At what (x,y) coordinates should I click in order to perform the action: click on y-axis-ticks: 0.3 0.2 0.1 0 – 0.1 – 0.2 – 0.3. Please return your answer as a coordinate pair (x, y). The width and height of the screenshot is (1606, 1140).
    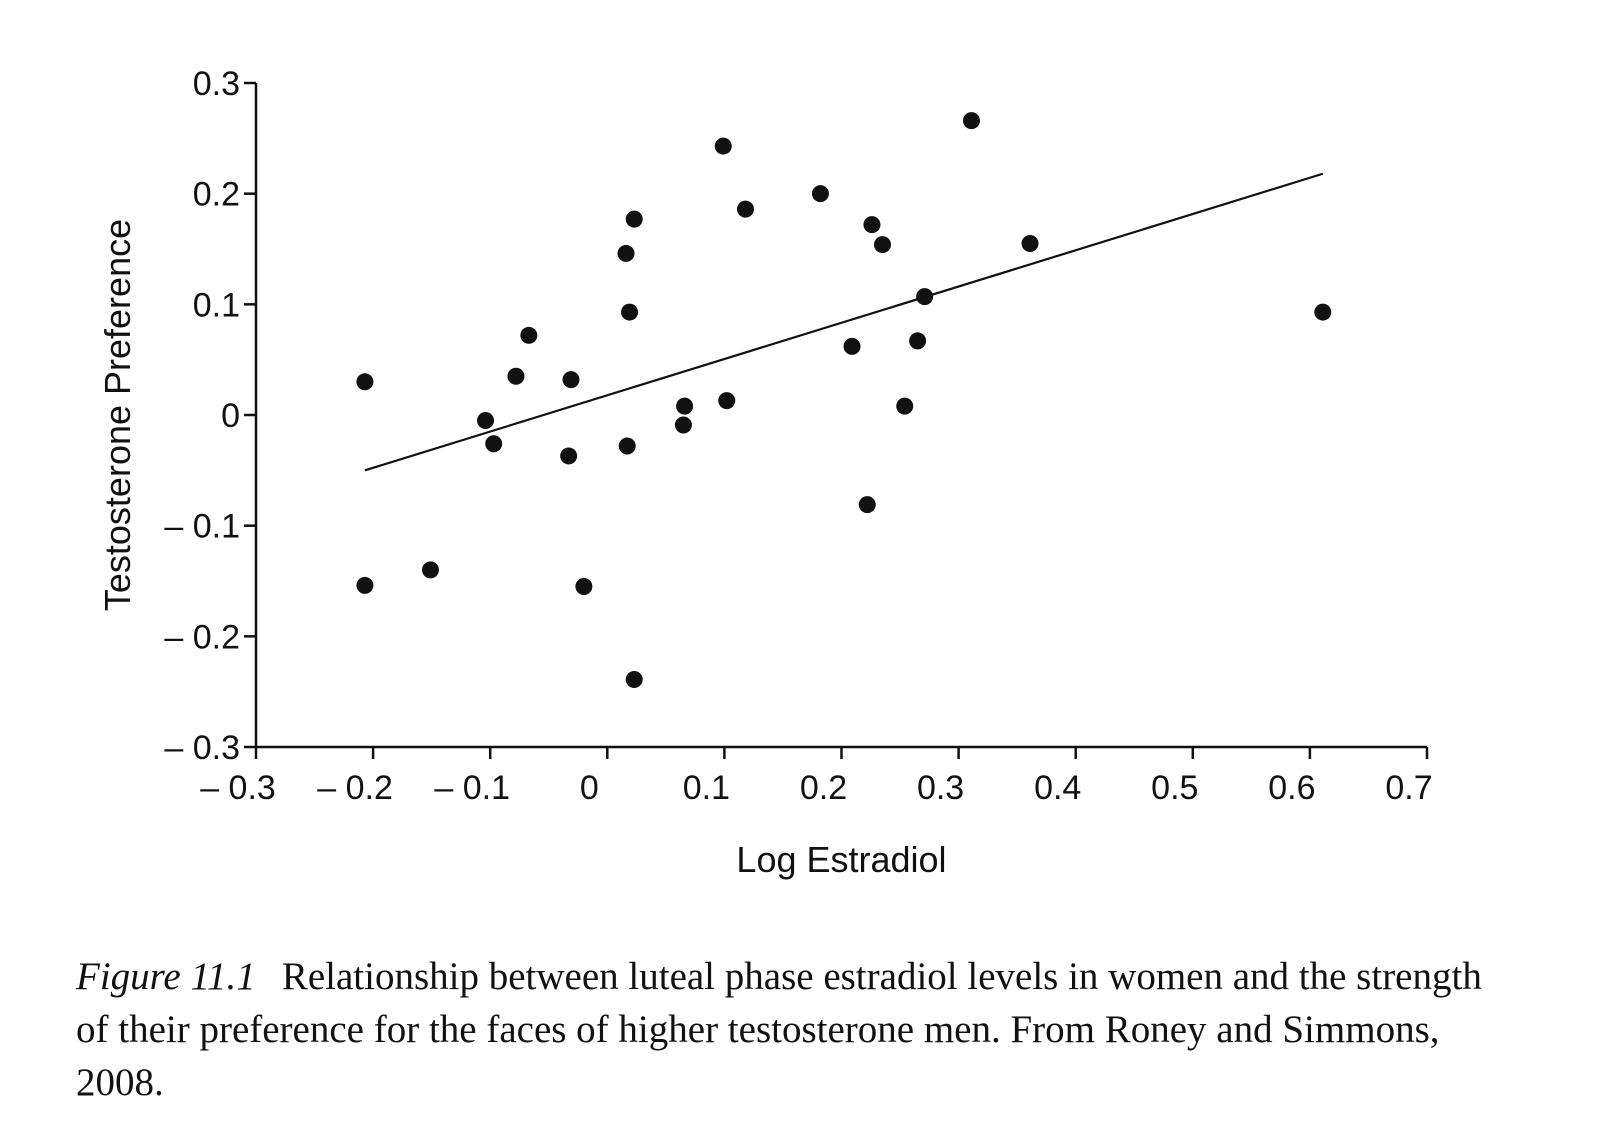
    Looking at the image, I should click on (210, 416).